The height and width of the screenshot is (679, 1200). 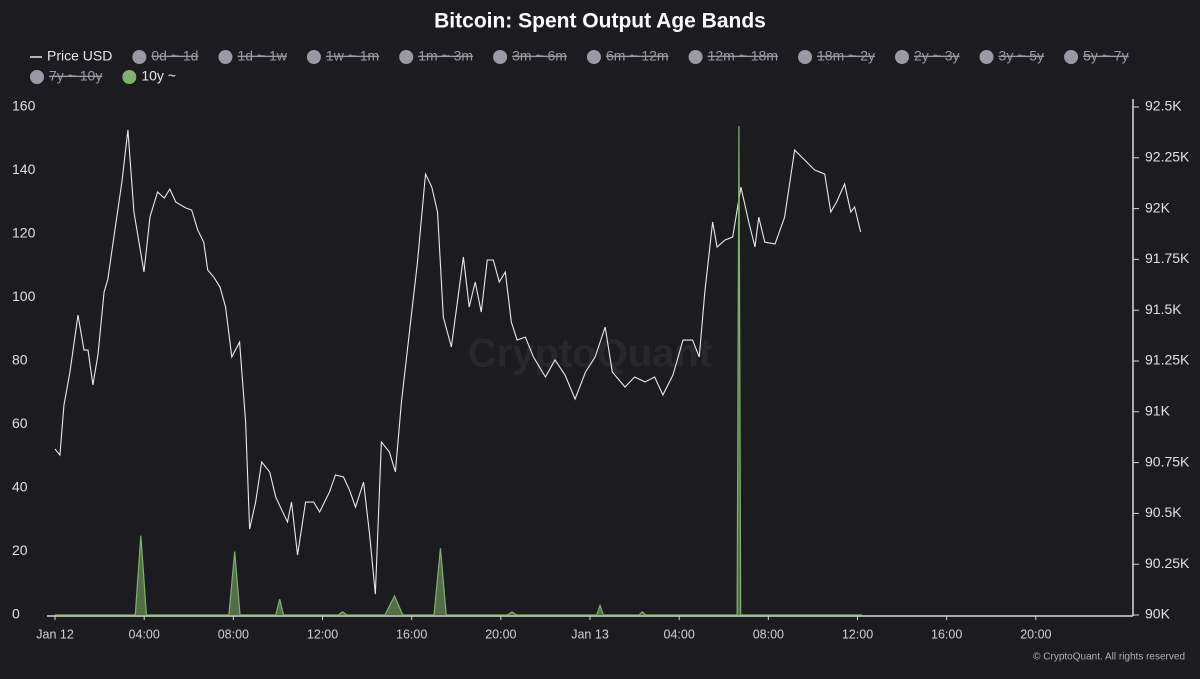 I want to click on y2-tick-label: 92.5K, so click(x=1163, y=106).